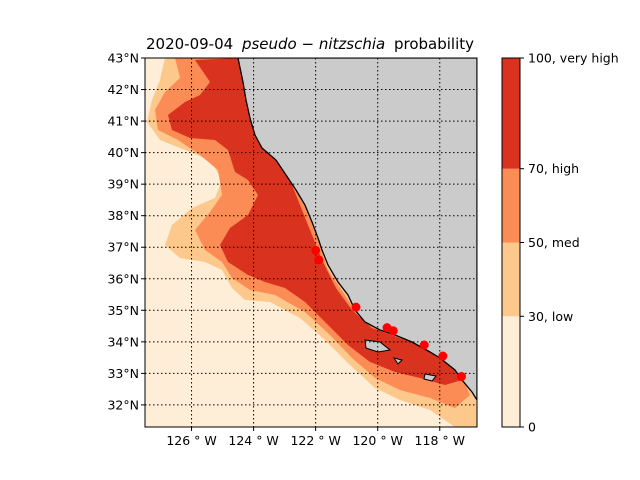 This screenshot has width=640, height=480. I want to click on lat-tick-label: 39°N, so click(123, 184).